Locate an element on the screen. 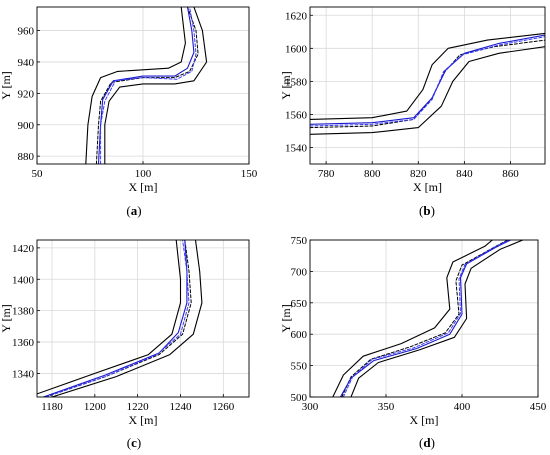 This screenshot has height=455, width=550. y-tick-label: 1380 is located at coordinates (23, 312).